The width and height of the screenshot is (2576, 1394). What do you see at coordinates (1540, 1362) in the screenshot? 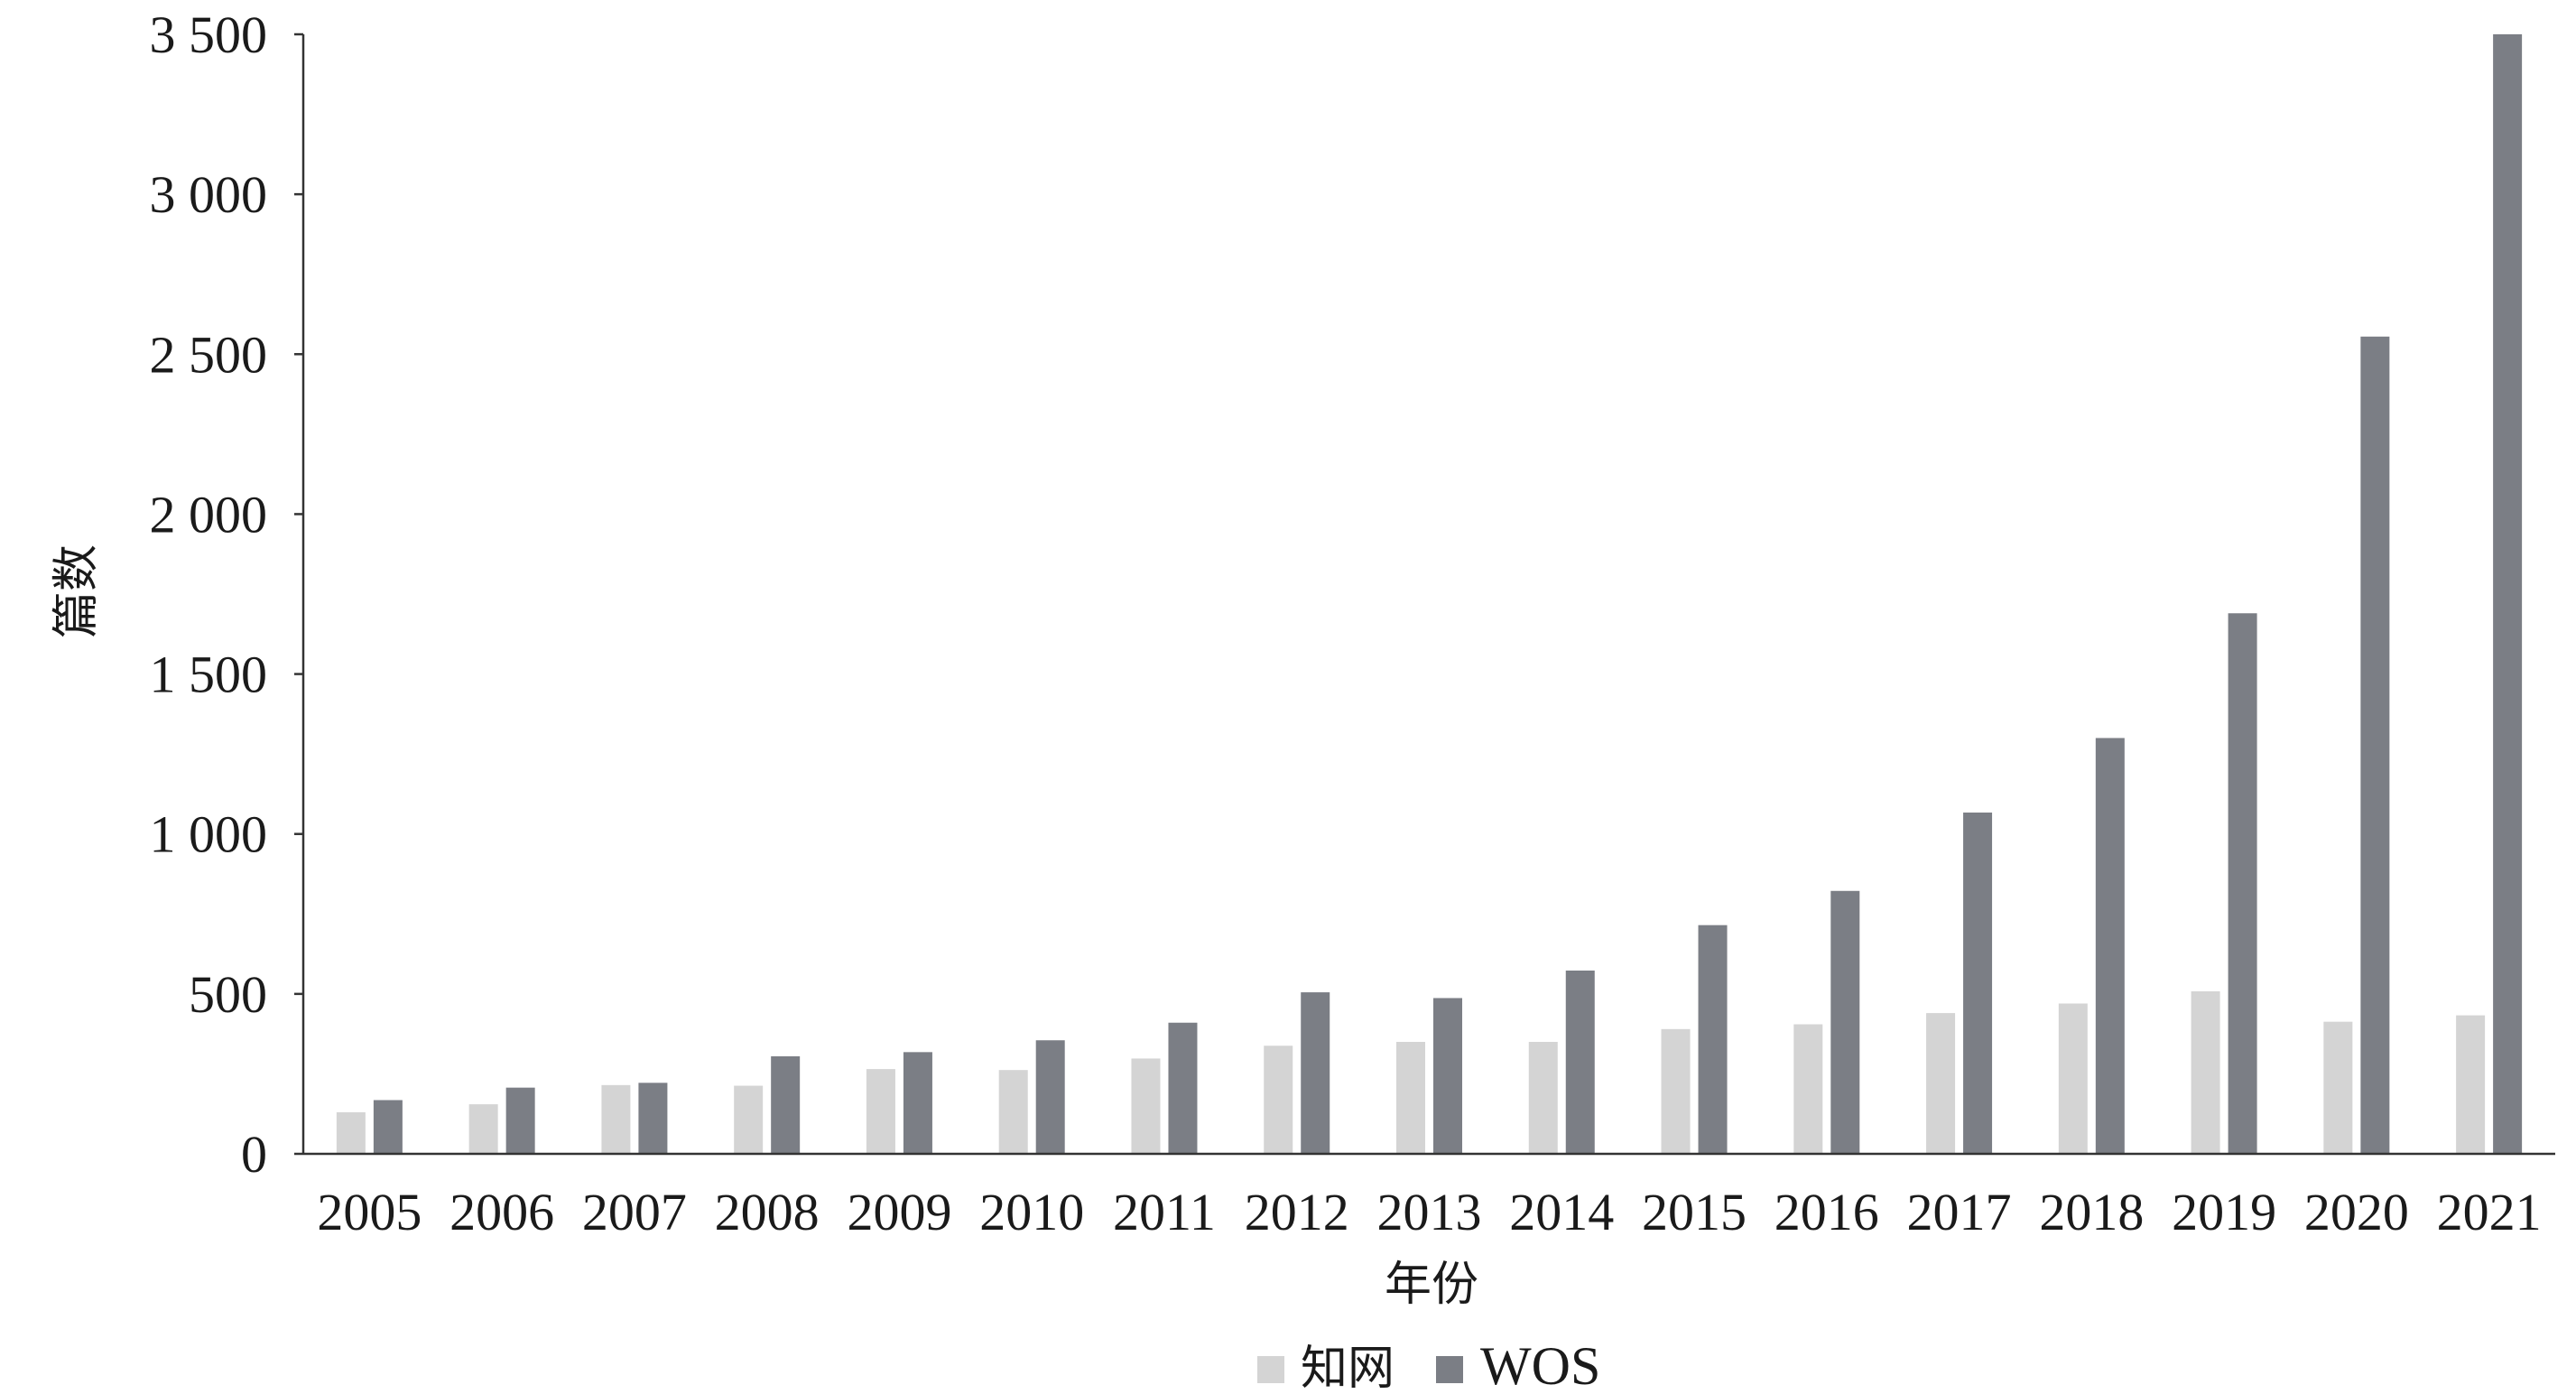
I see `legend-label-wos: WOS` at bounding box center [1540, 1362].